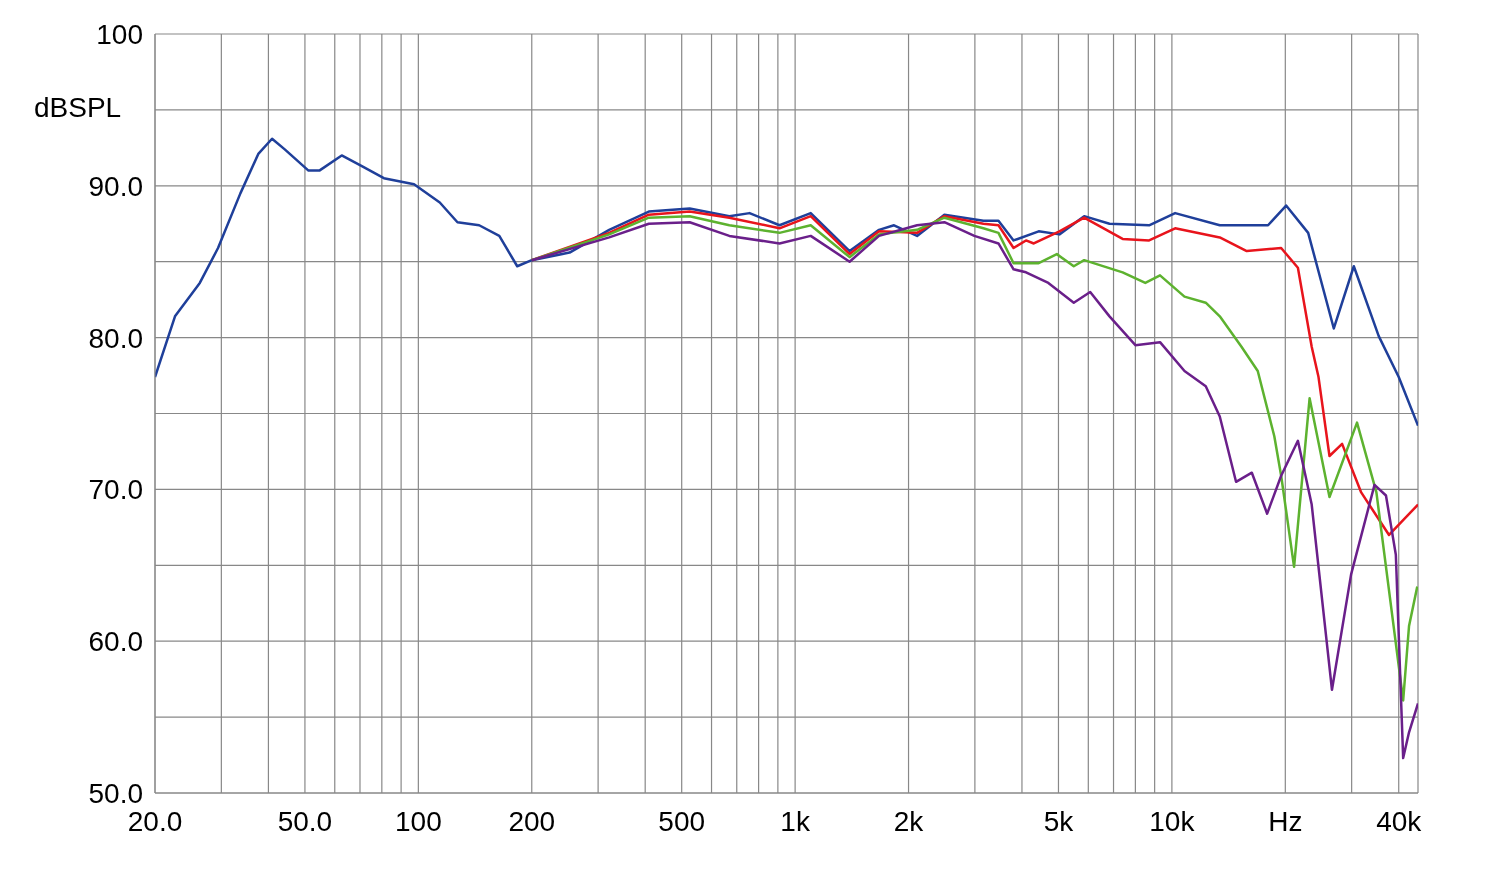  Describe the element at coordinates (115, 490) in the screenshot. I see `y-tick-label: 70.0` at that location.